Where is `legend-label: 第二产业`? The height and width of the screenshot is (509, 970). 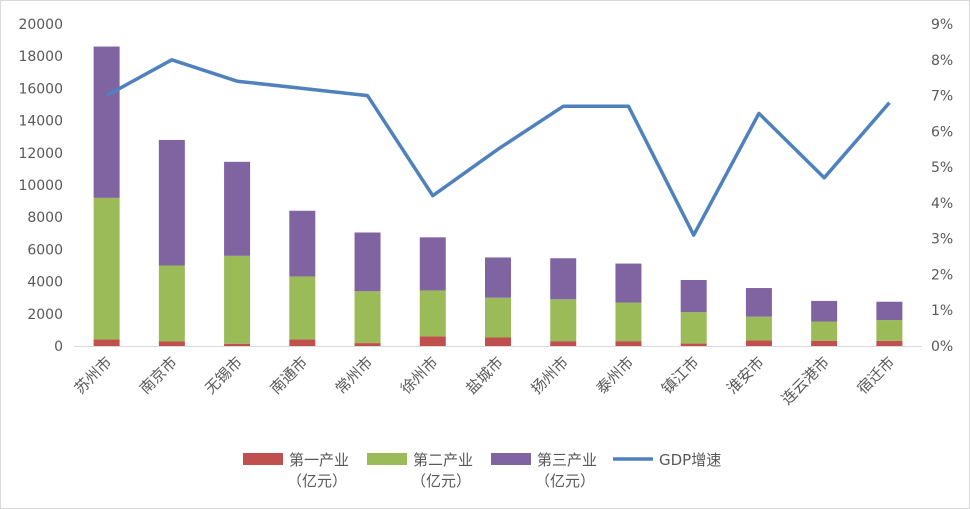
legend-label: 第二产业 is located at coordinates (443, 460).